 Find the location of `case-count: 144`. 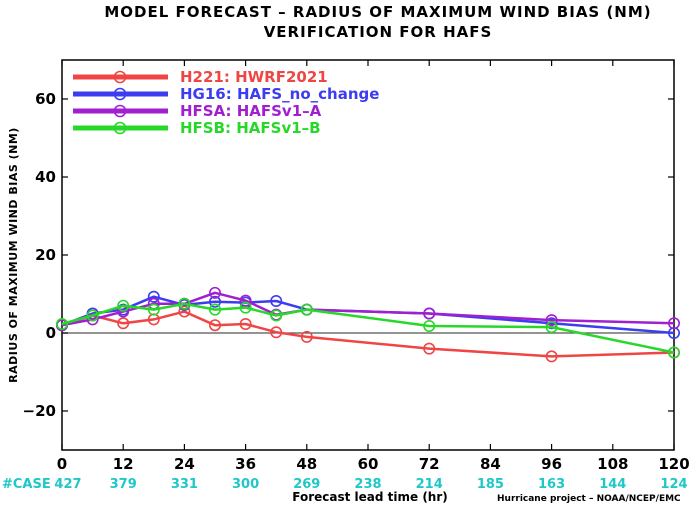

case-count: 144 is located at coordinates (612, 484).